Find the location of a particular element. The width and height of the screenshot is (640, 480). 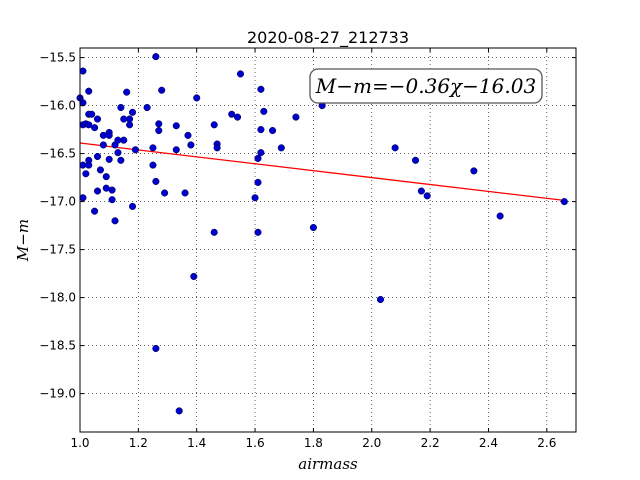

y-tick-labels: −15.5 −16.0 −16.5 −17.0 −17.5 −18.0 −18.5 −19.0 is located at coordinates (57, 226).